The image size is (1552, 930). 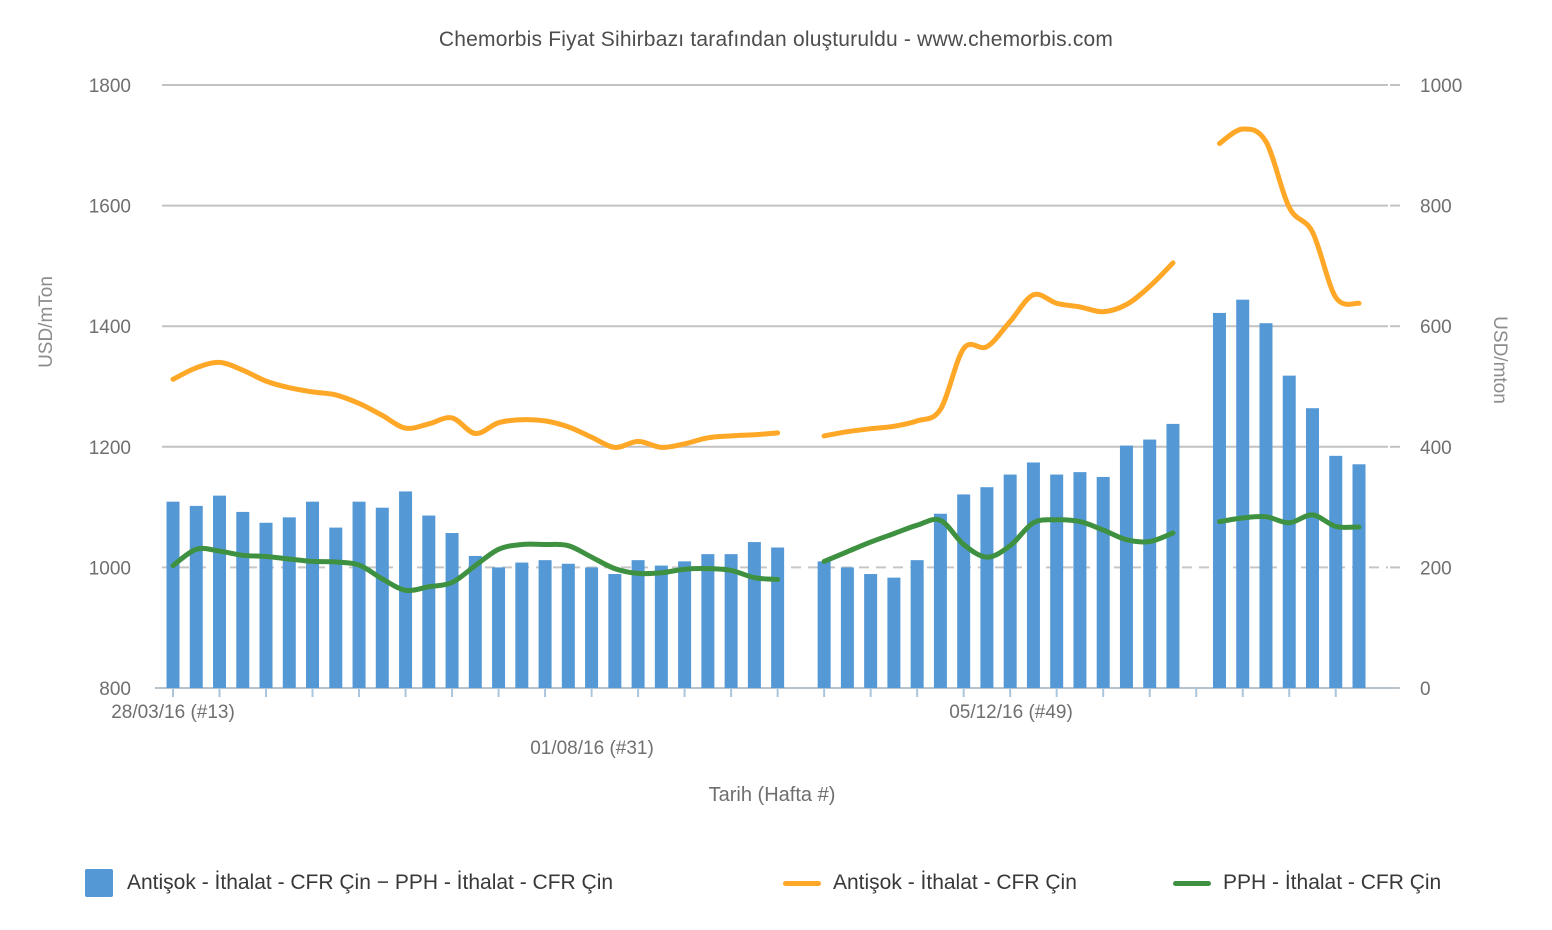 What do you see at coordinates (110, 207) in the screenshot?
I see `y-axis-left-tick-label: 1600` at bounding box center [110, 207].